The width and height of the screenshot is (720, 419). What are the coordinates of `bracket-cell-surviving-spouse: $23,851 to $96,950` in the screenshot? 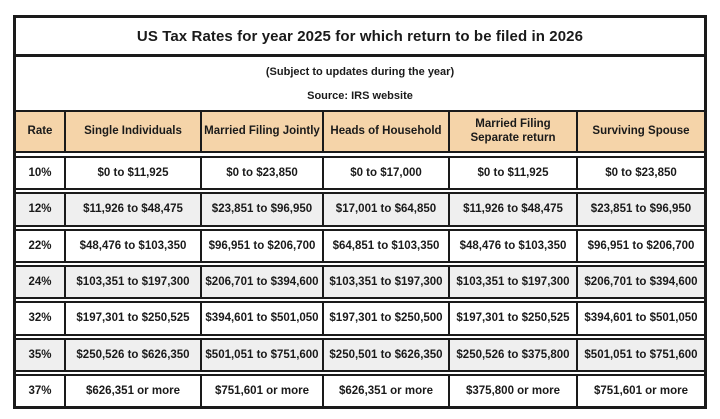 It's located at (640, 209).